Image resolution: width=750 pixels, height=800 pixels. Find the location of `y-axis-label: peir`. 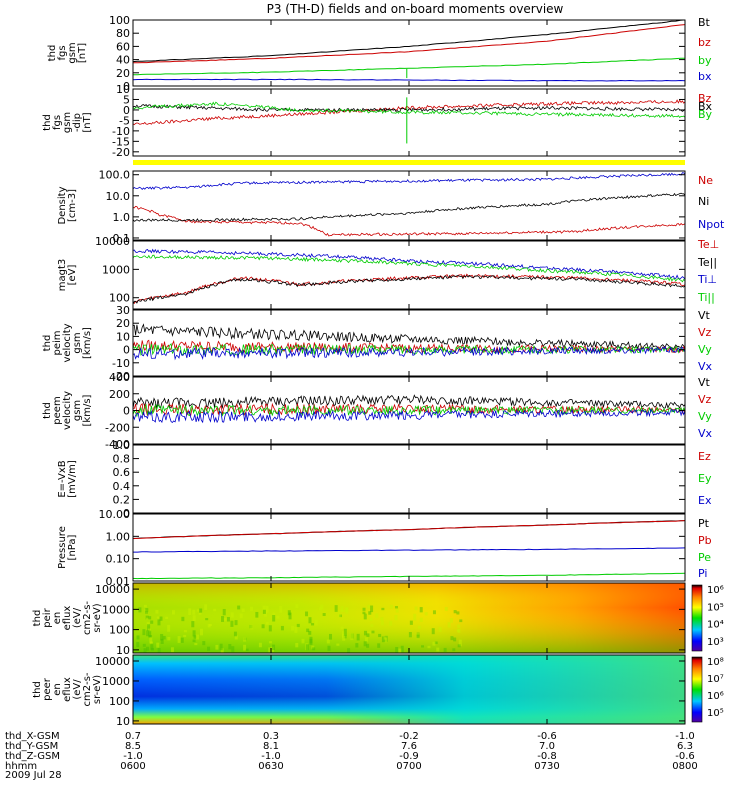

y-axis-label: peir is located at coordinates (47, 617).